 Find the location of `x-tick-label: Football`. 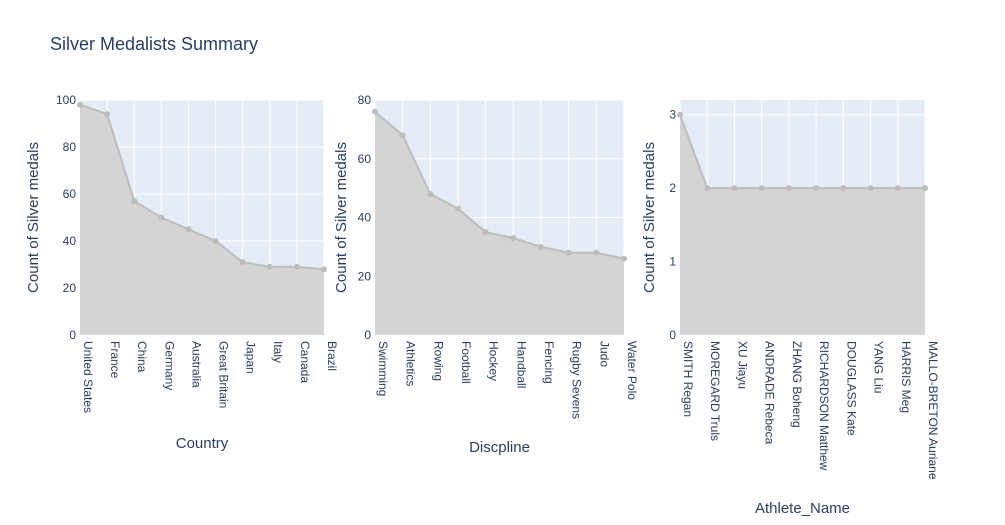

x-tick-label: Football is located at coordinates (466, 362).